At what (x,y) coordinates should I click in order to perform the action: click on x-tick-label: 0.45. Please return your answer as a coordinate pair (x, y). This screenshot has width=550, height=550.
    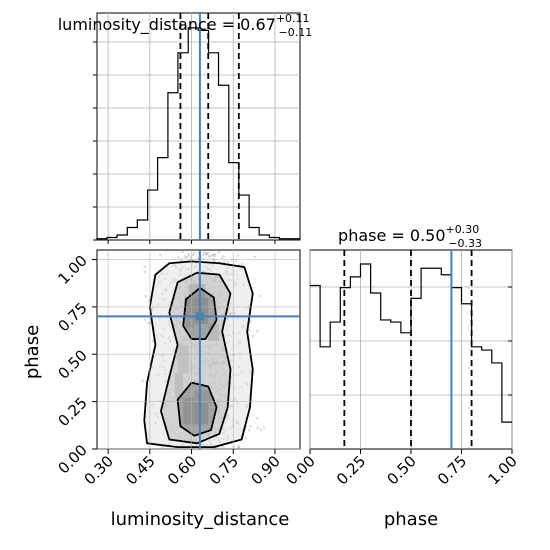
    Looking at the image, I should click on (140, 470).